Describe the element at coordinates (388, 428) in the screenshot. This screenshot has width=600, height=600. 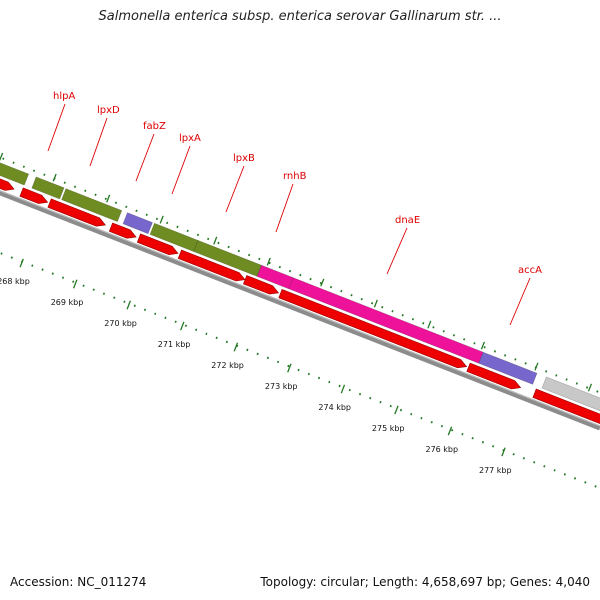
I see `scale-label: 275 kbp` at that location.